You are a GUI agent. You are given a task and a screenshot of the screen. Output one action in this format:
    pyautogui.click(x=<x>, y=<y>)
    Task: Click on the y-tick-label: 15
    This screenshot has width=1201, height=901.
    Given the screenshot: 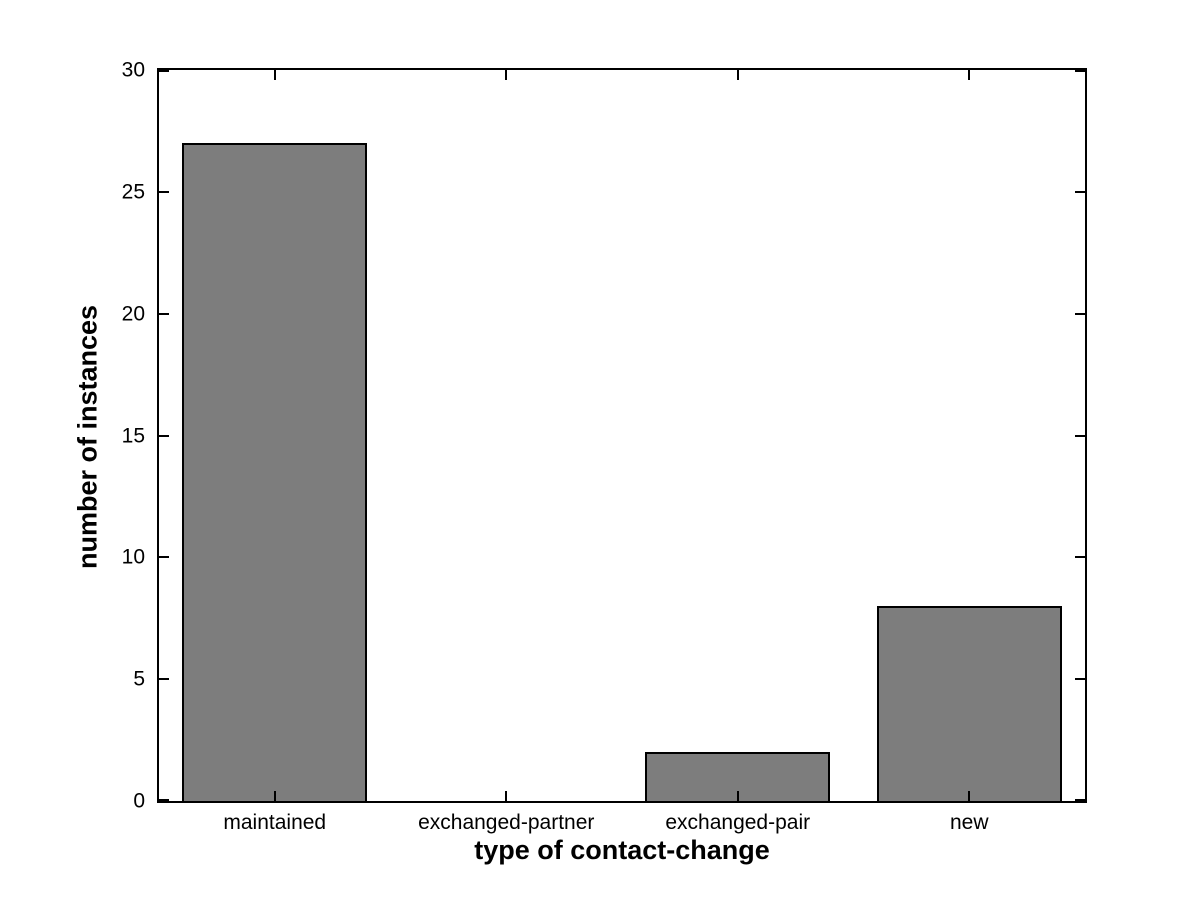 What is the action you would take?
    pyautogui.click(x=133, y=435)
    